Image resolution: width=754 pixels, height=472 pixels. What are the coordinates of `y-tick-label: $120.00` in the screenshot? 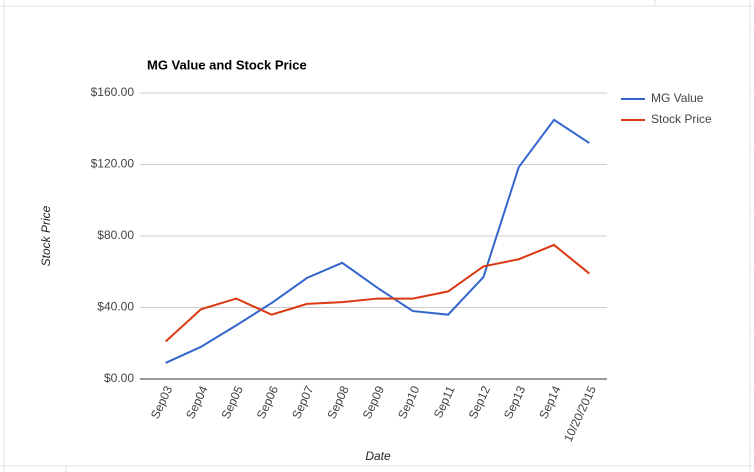 It's located at (113, 164).